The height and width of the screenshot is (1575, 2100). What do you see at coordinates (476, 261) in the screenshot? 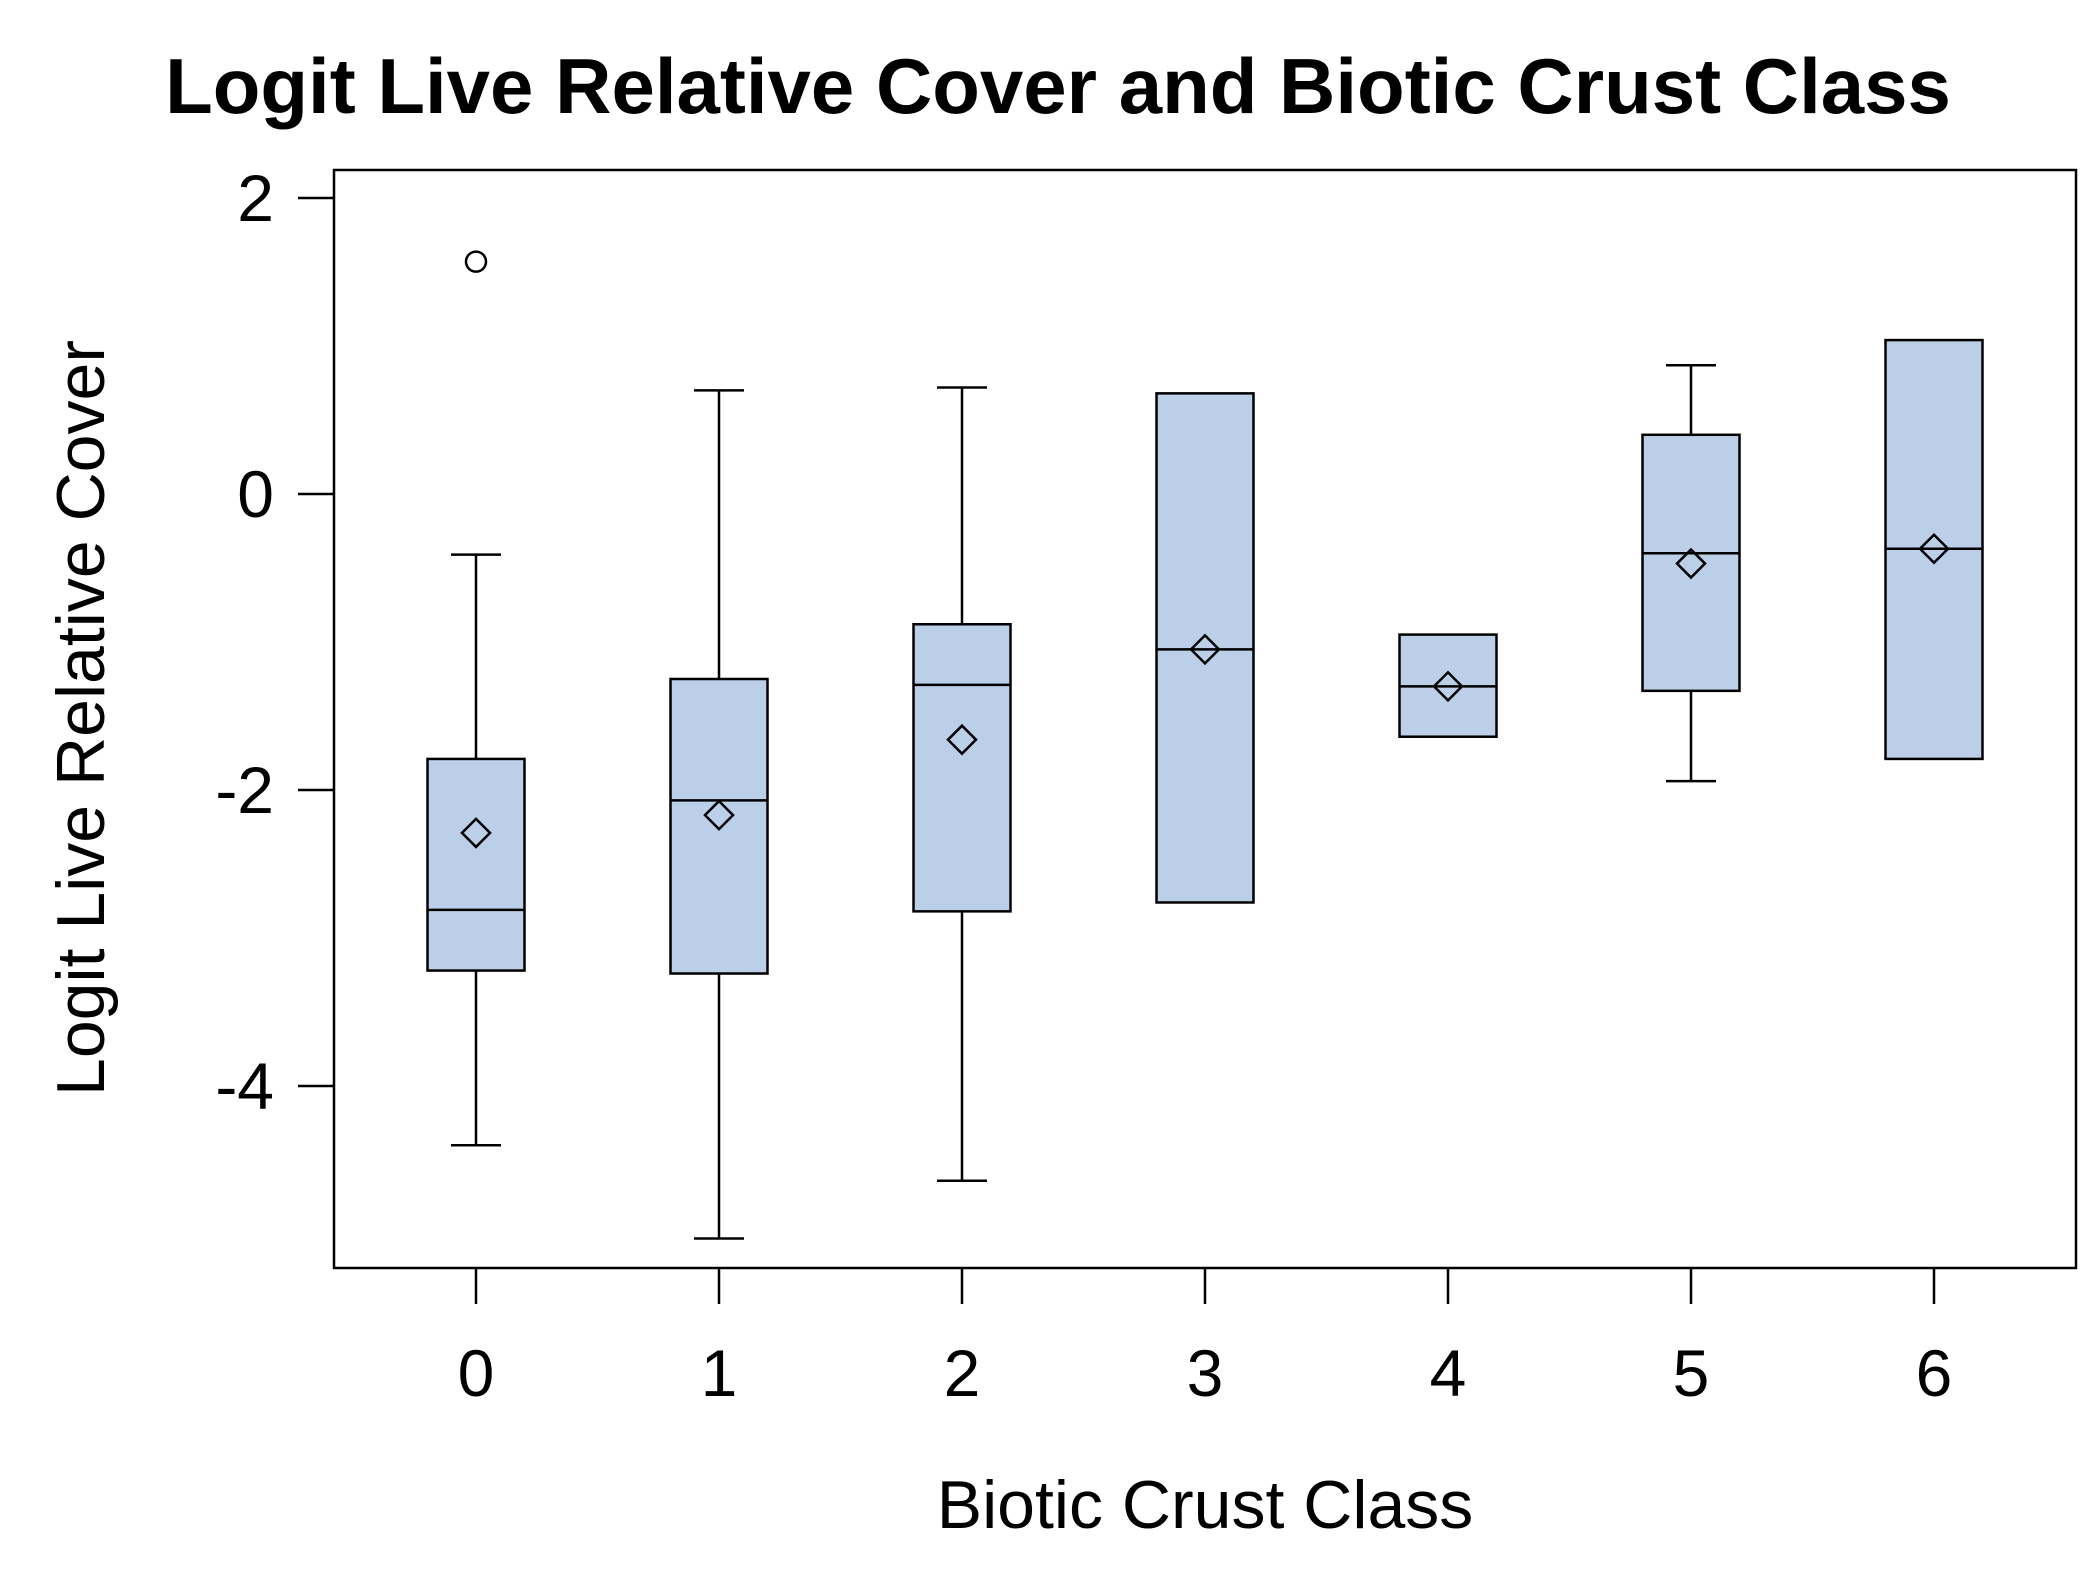
I see `outlier-point` at bounding box center [476, 261].